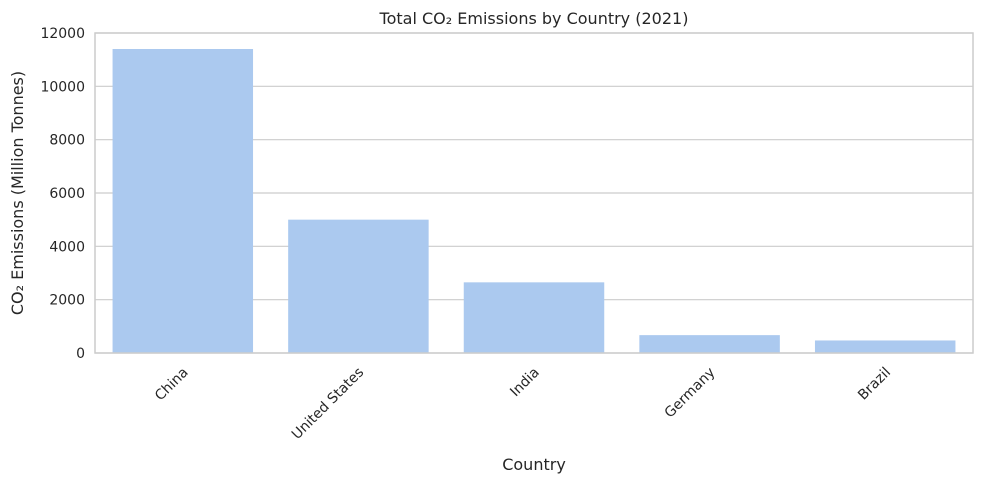 This screenshot has width=984, height=484. Describe the element at coordinates (874, 384) in the screenshot. I see `x-tick-label: Brazil` at that location.